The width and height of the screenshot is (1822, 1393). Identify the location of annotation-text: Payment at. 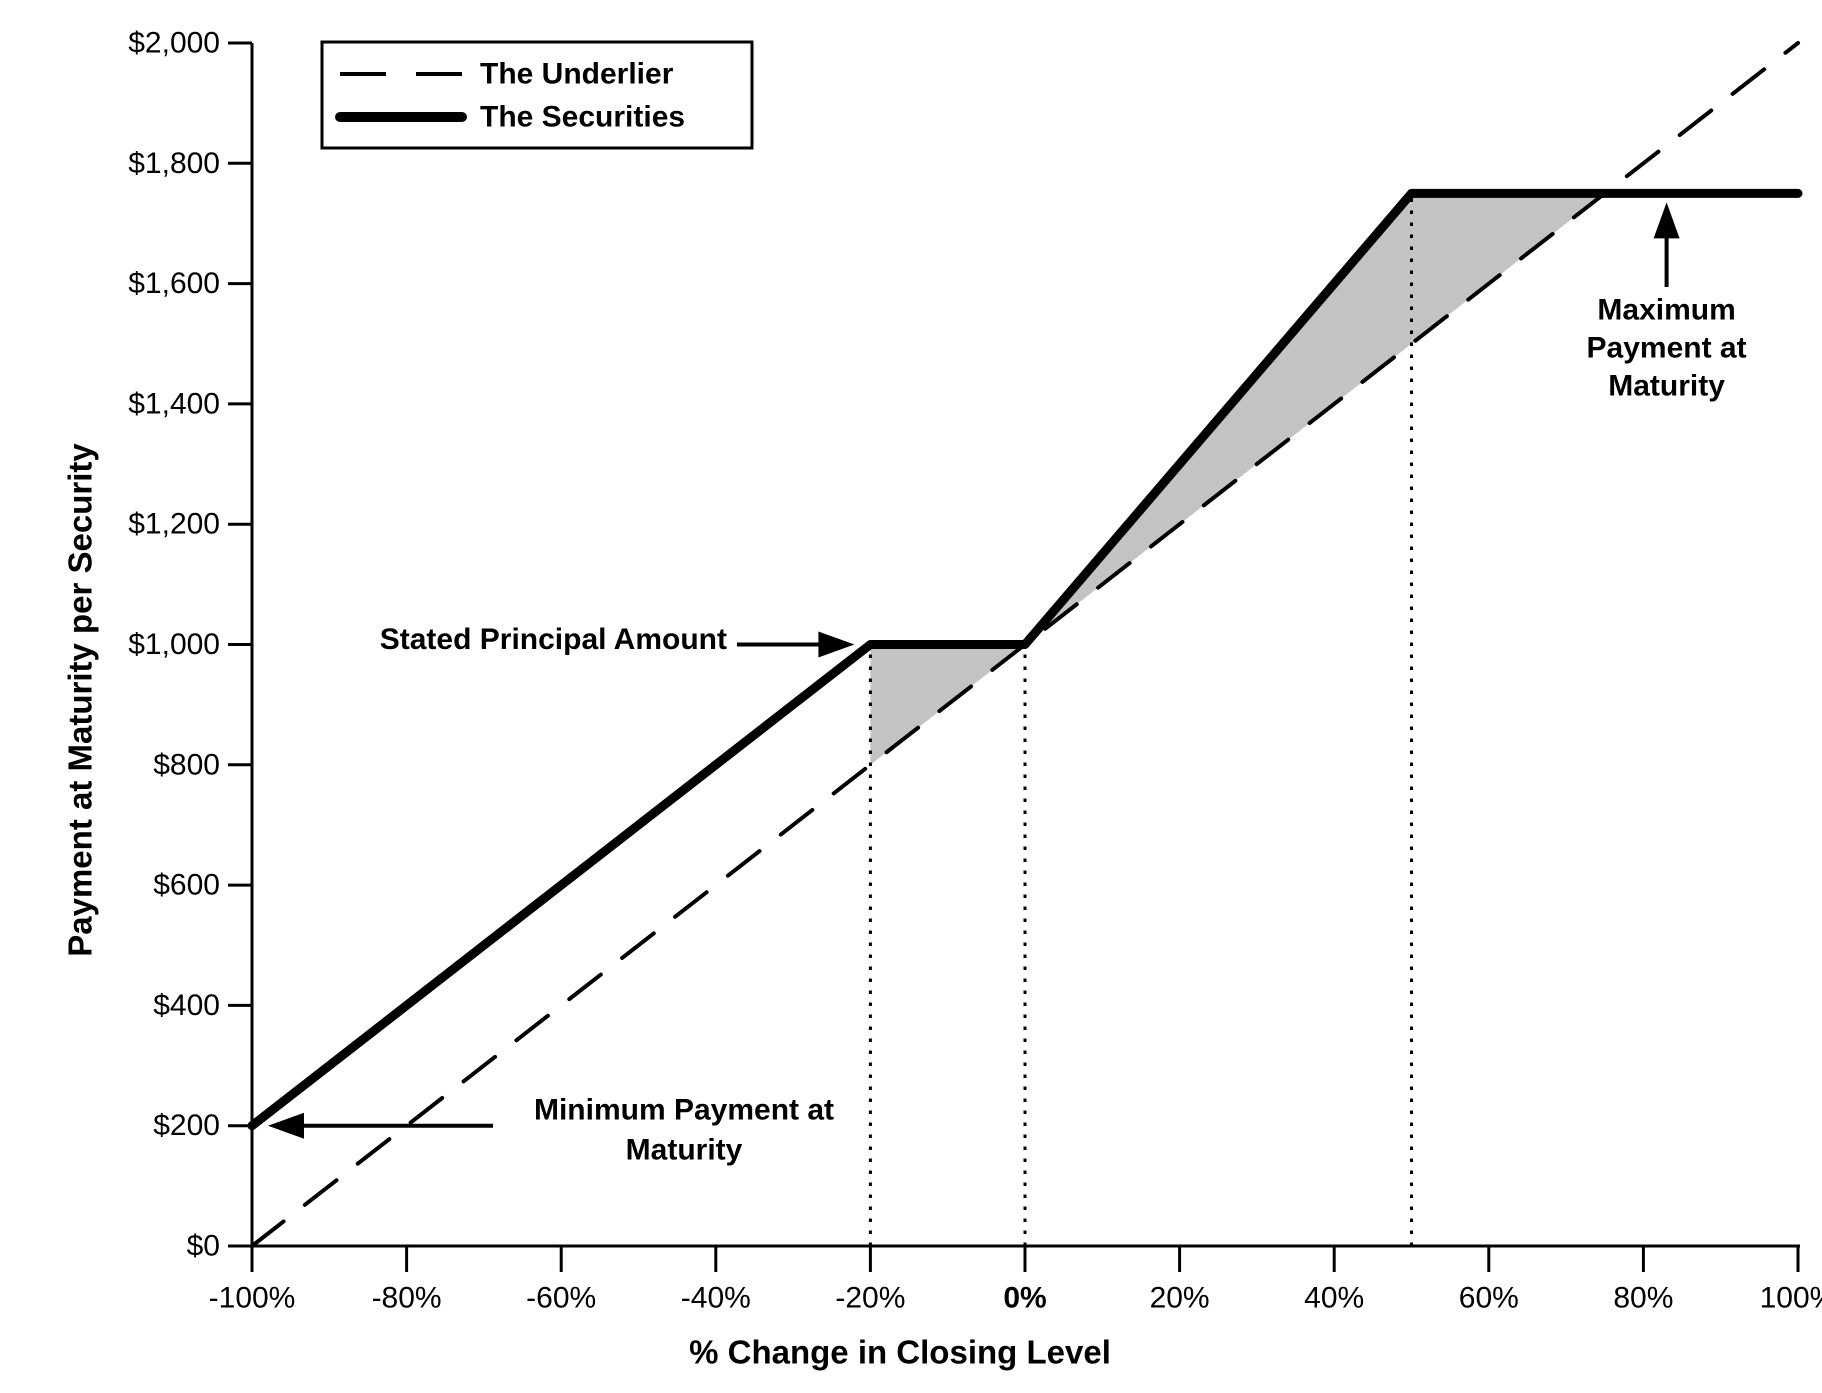
(1667, 348).